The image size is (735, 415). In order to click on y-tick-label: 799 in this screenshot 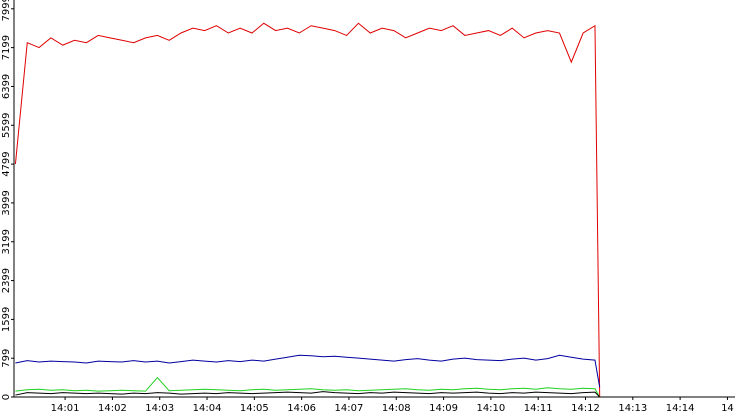, I will do `click(6, 358)`.